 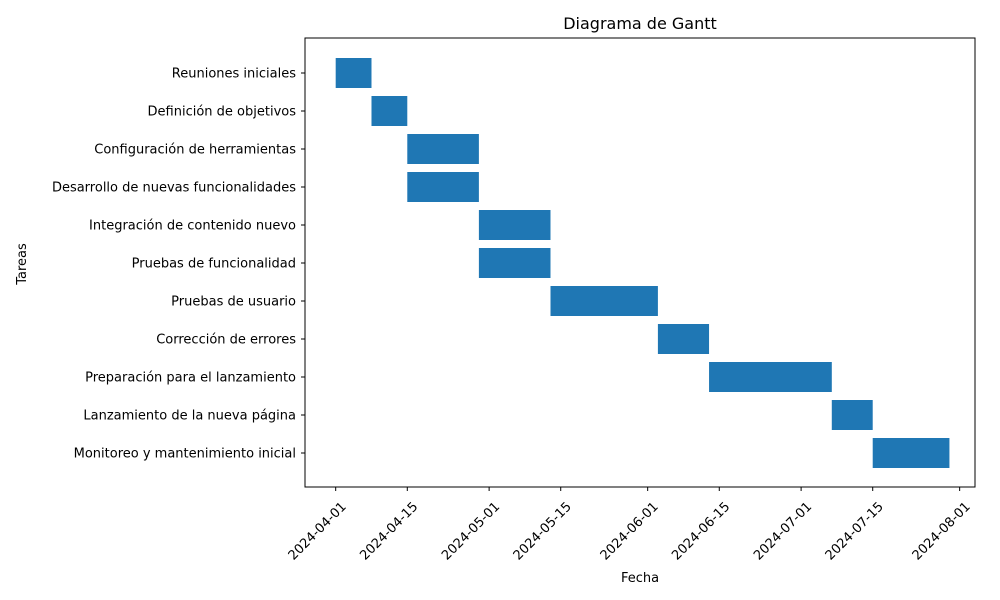 What do you see at coordinates (234, 74) in the screenshot?
I see `y-tick-label: Reuniones iniciales` at bounding box center [234, 74].